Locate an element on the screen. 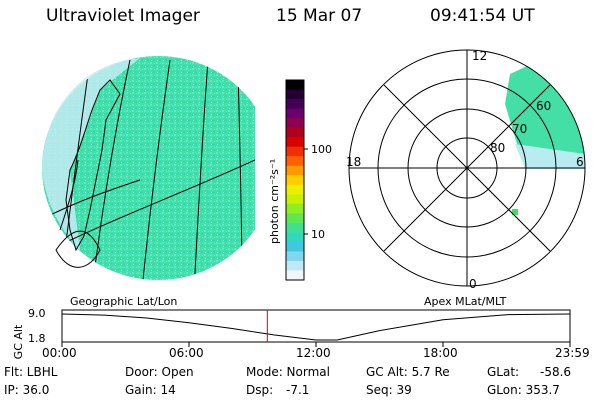 The width and height of the screenshot is (600, 400). emission-spot is located at coordinates (515, 212).